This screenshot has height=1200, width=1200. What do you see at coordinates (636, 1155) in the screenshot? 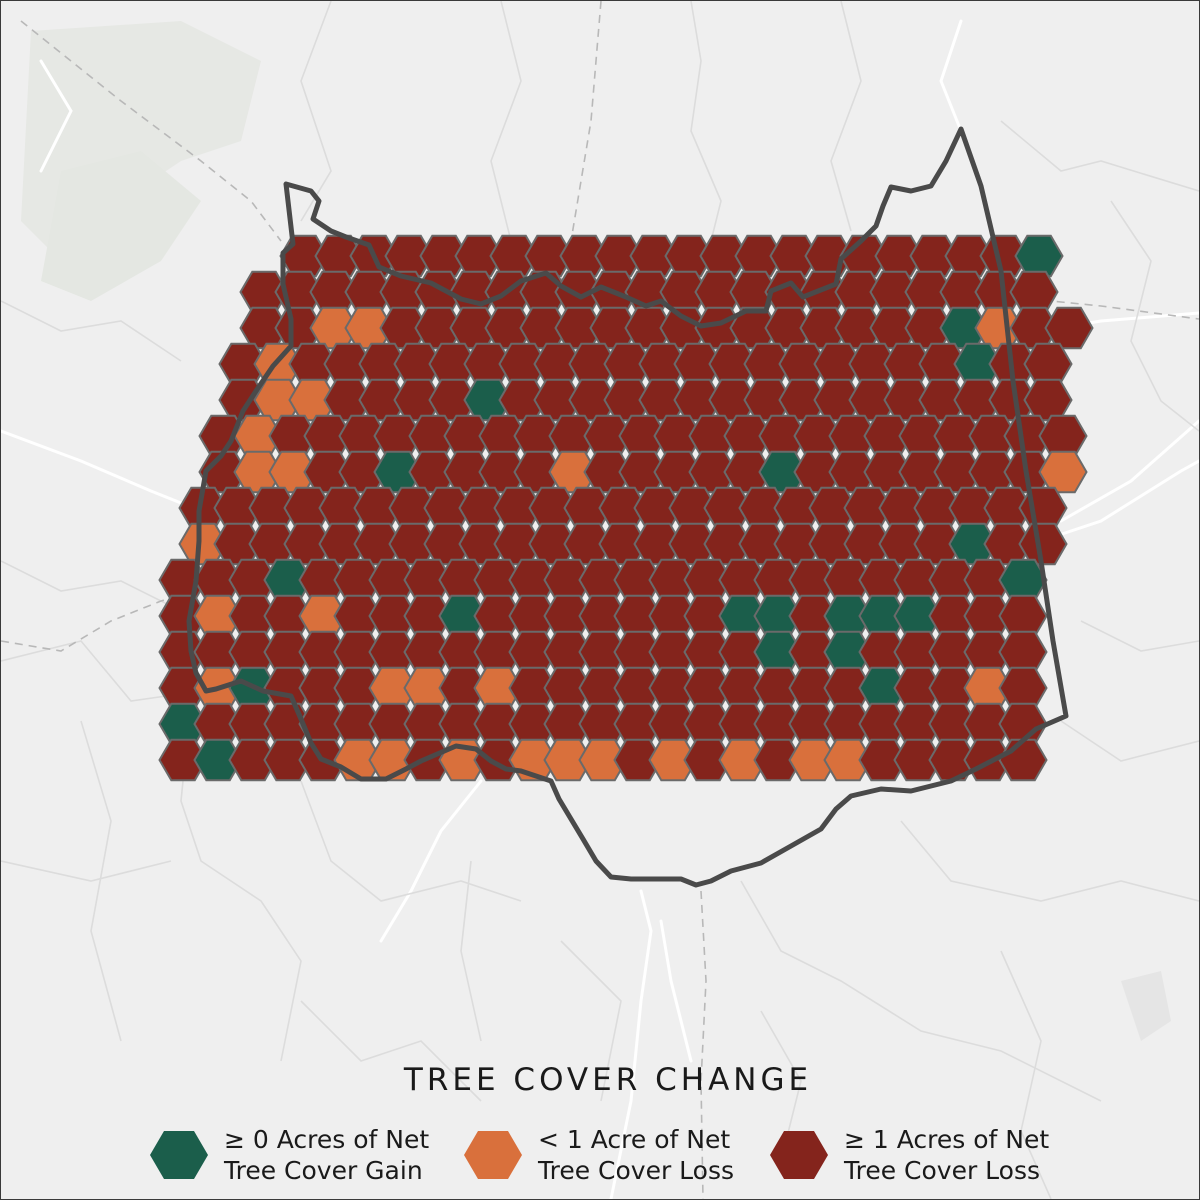
I see `legend-label-minor-loss: < 1 Acre of Net Tree Cover Loss` at bounding box center [636, 1155].